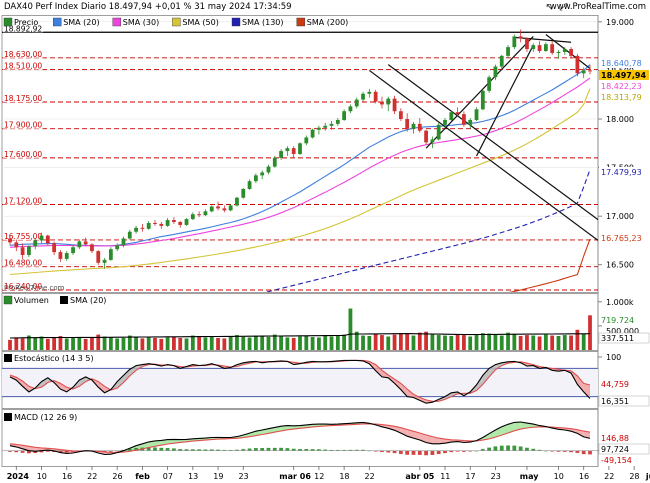 This screenshot has height=483, width=650. What do you see at coordinates (623, 75) in the screenshot?
I see `price-badge: 18.497,94` at bounding box center [623, 75].